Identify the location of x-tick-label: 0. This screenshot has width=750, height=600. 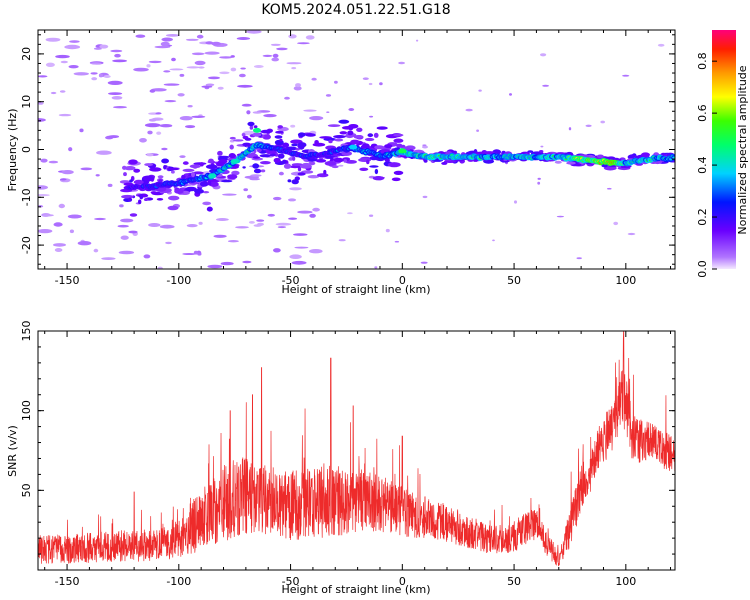
(402, 581).